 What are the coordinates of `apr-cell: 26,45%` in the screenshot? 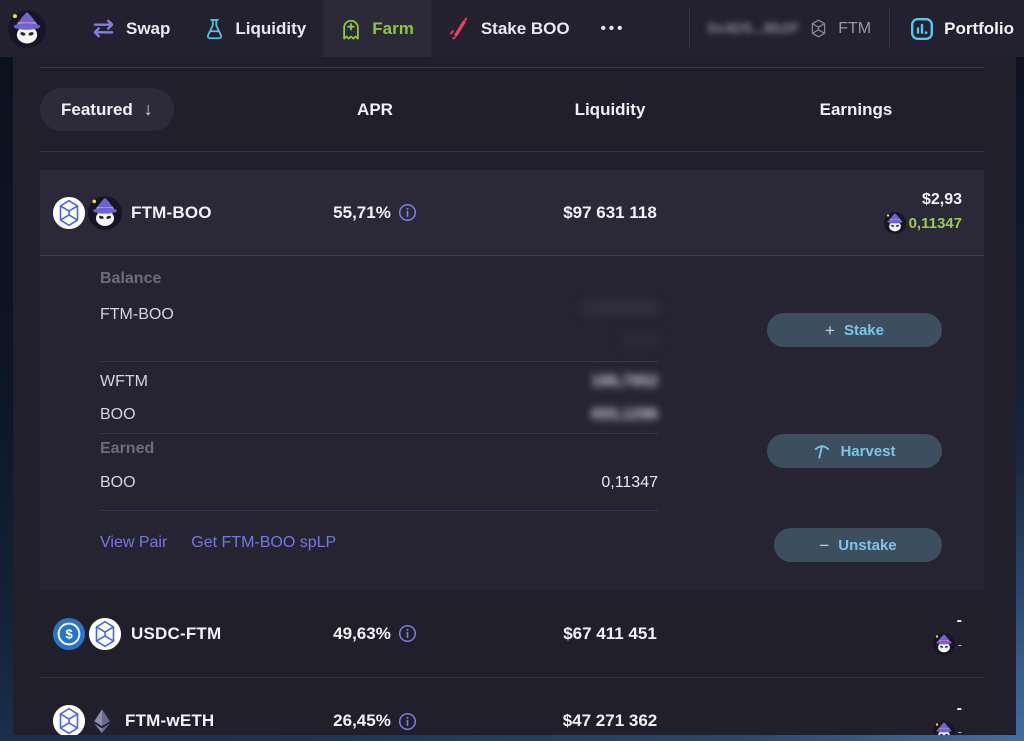 It's located at (375, 721).